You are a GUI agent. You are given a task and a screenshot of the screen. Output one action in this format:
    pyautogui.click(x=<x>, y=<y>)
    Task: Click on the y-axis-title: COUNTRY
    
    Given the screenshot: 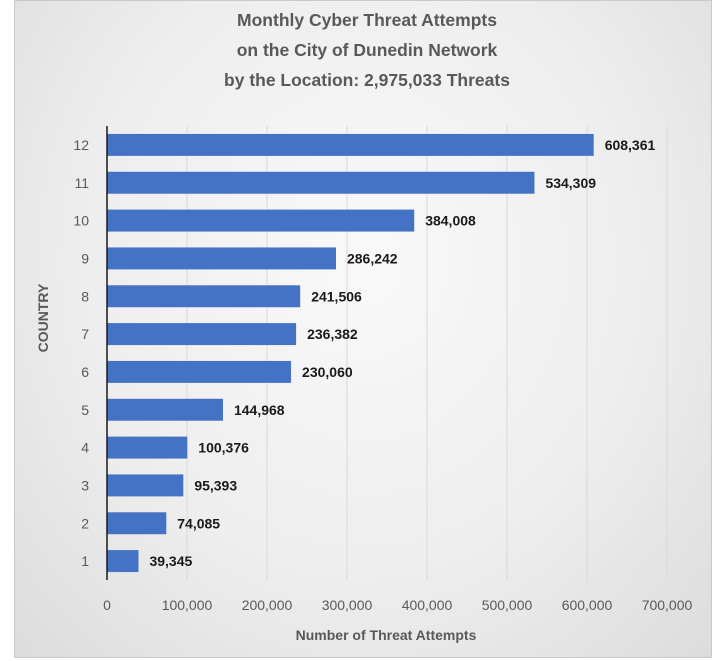 What is the action you would take?
    pyautogui.click(x=43, y=317)
    